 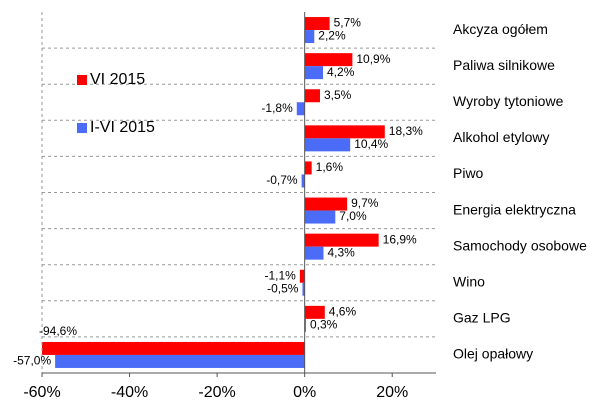 What do you see at coordinates (371, 144) in the screenshot?
I see `value-label: 10,4%` at bounding box center [371, 144].